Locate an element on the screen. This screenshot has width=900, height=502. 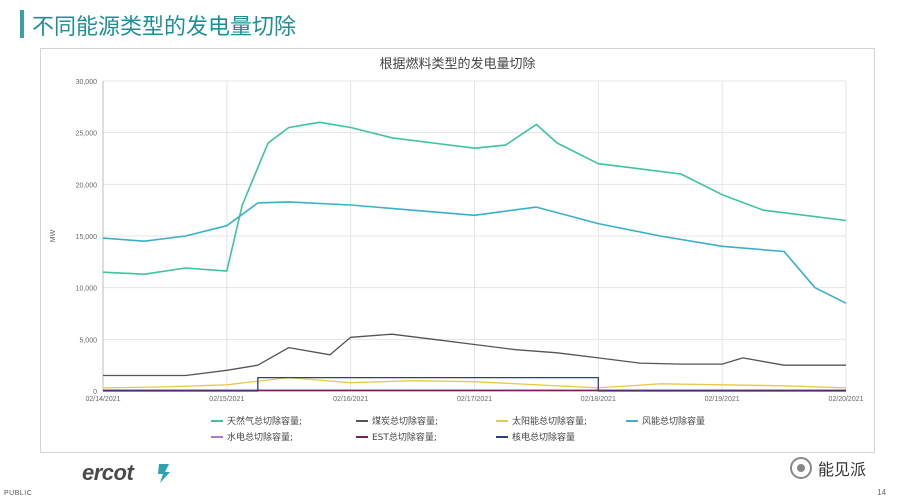
title-accent-bar is located at coordinates (22, 24).